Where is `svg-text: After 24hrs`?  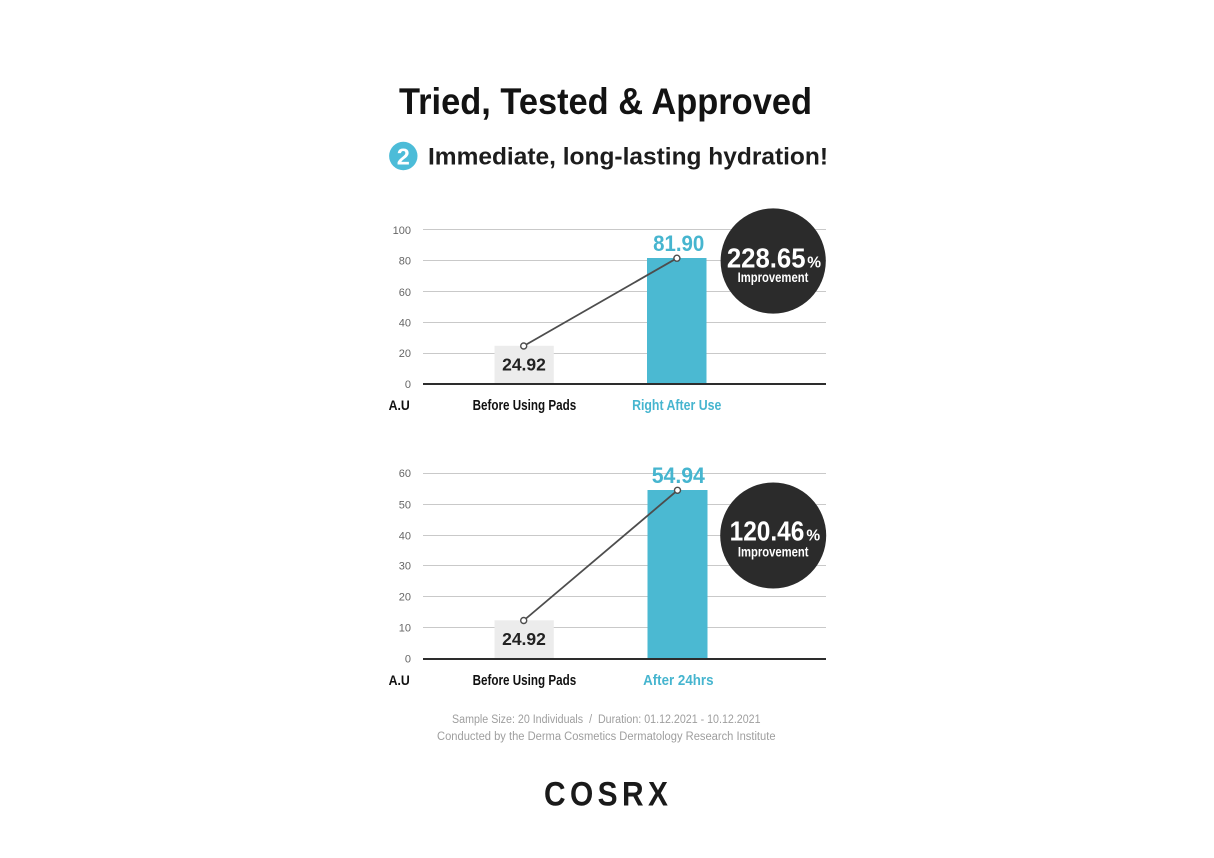 svg-text: After 24hrs is located at coordinates (678, 681).